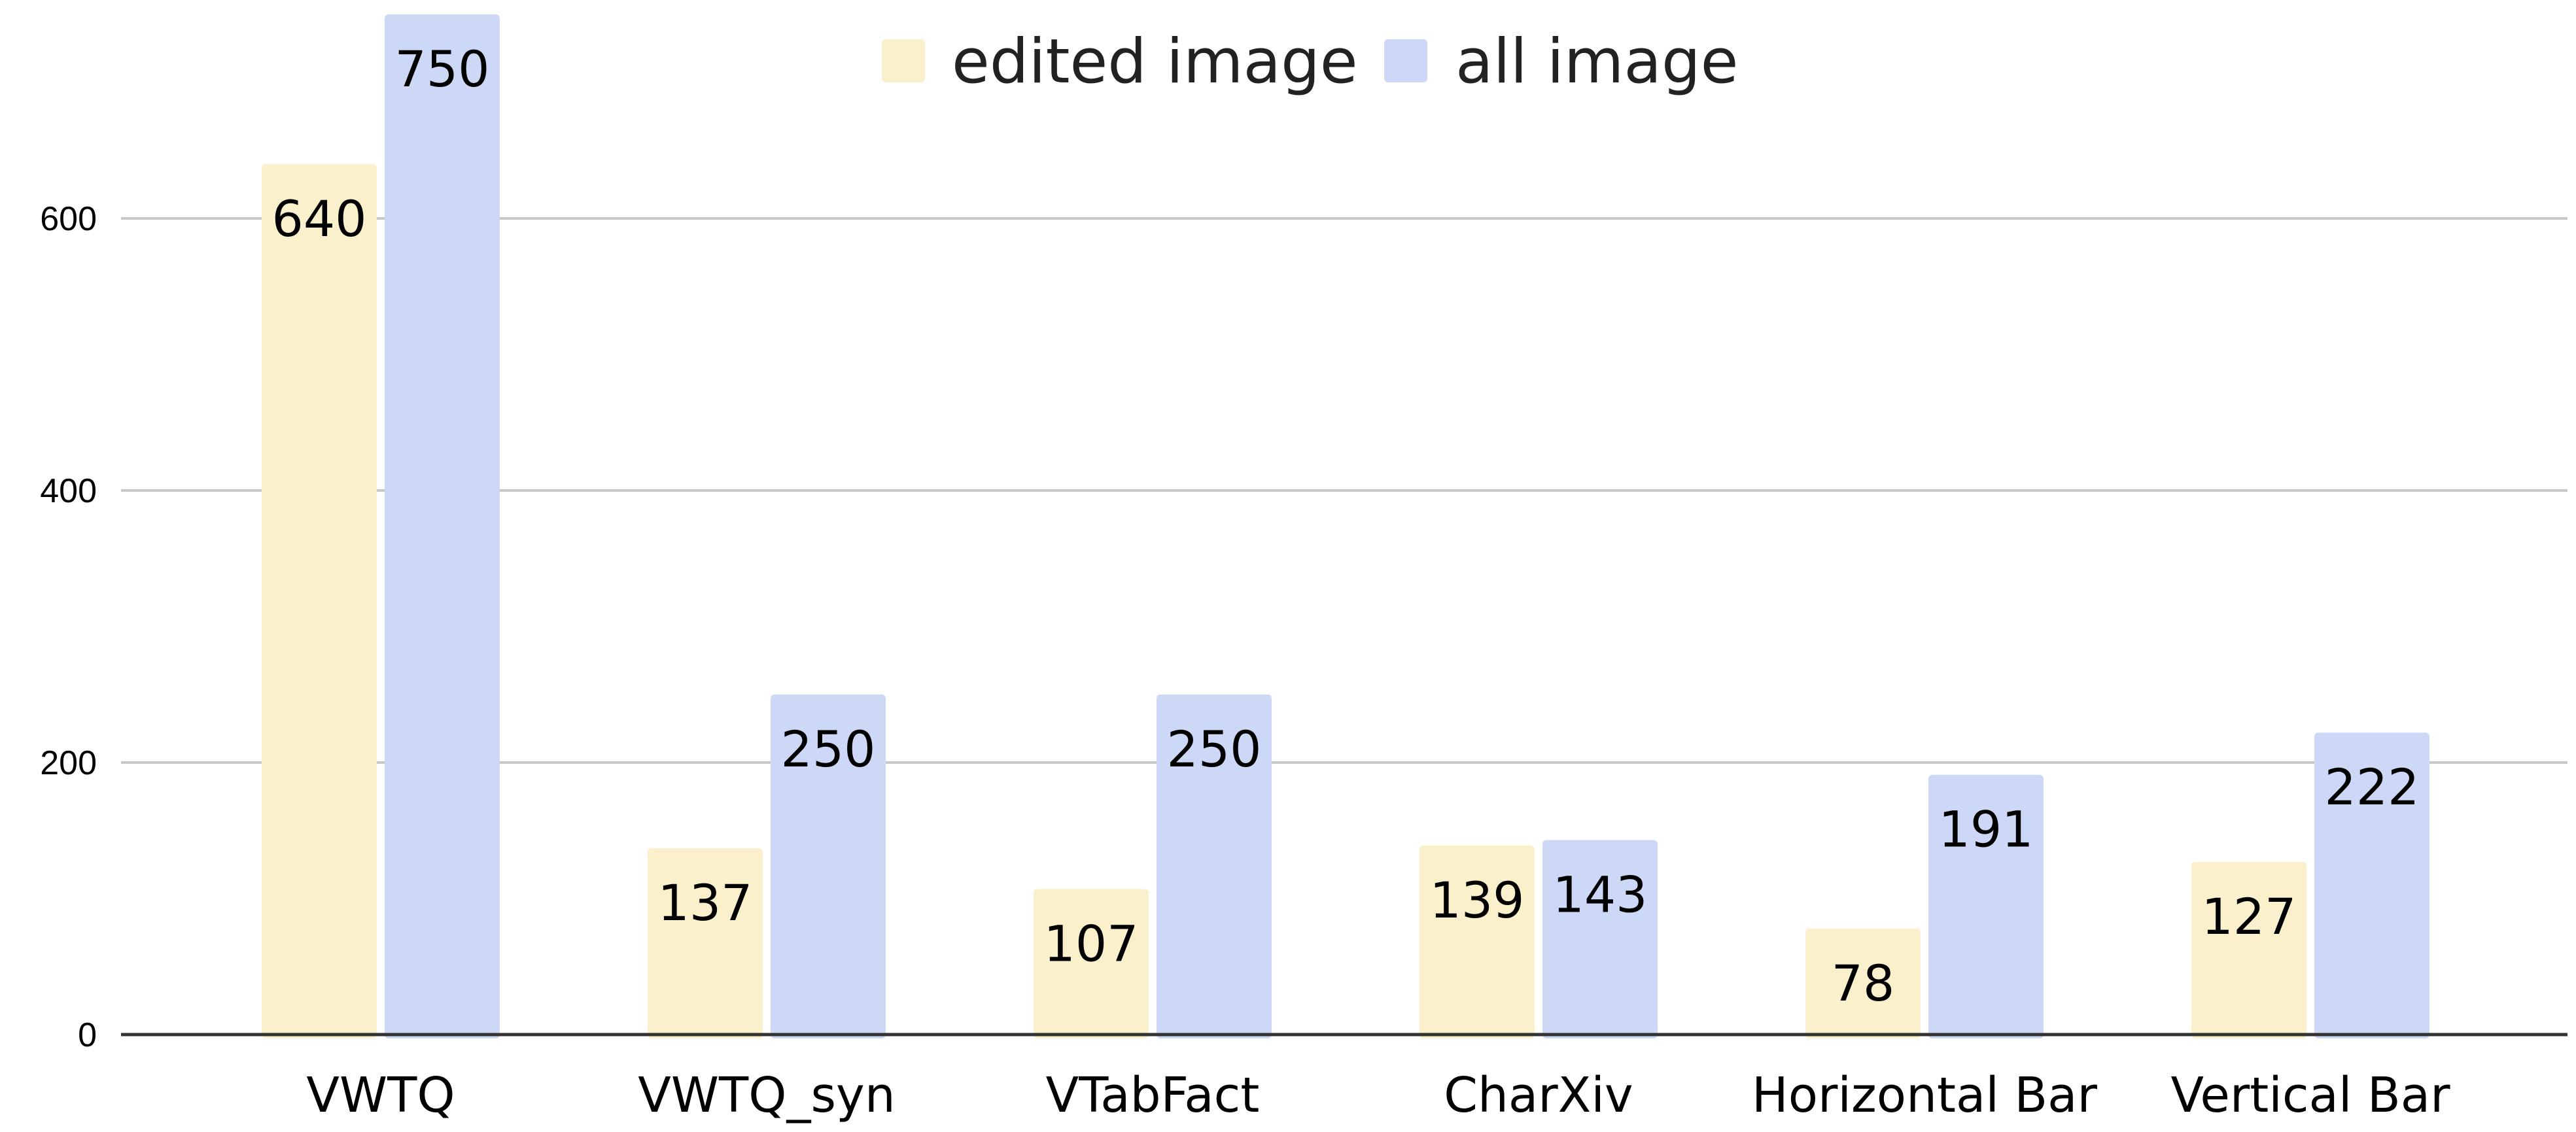 The width and height of the screenshot is (2576, 1132). I want to click on data-label: 640, so click(318, 219).